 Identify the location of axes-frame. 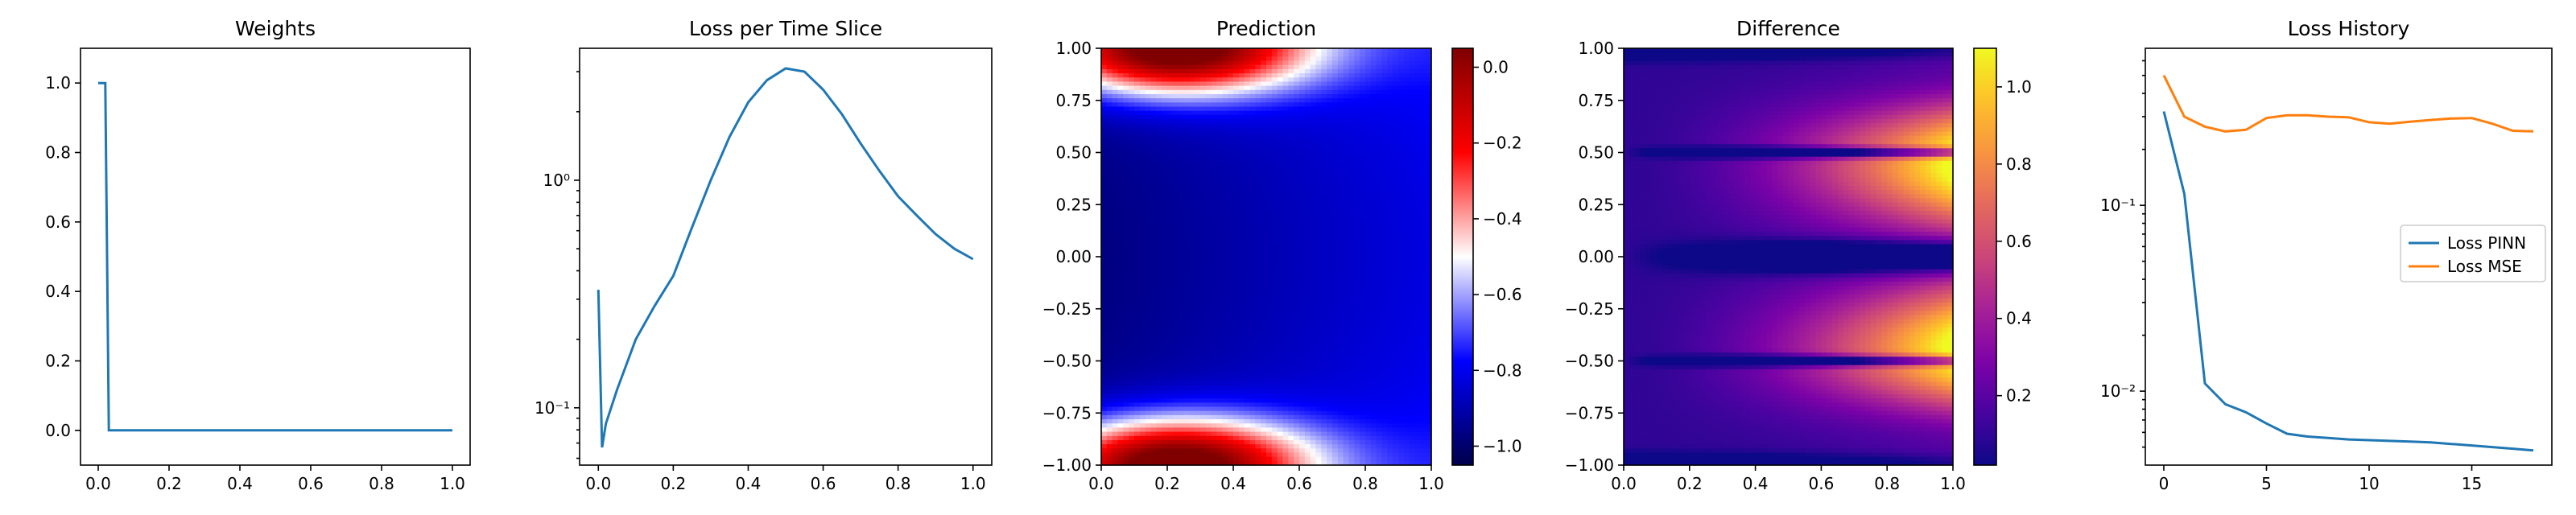
(786, 256).